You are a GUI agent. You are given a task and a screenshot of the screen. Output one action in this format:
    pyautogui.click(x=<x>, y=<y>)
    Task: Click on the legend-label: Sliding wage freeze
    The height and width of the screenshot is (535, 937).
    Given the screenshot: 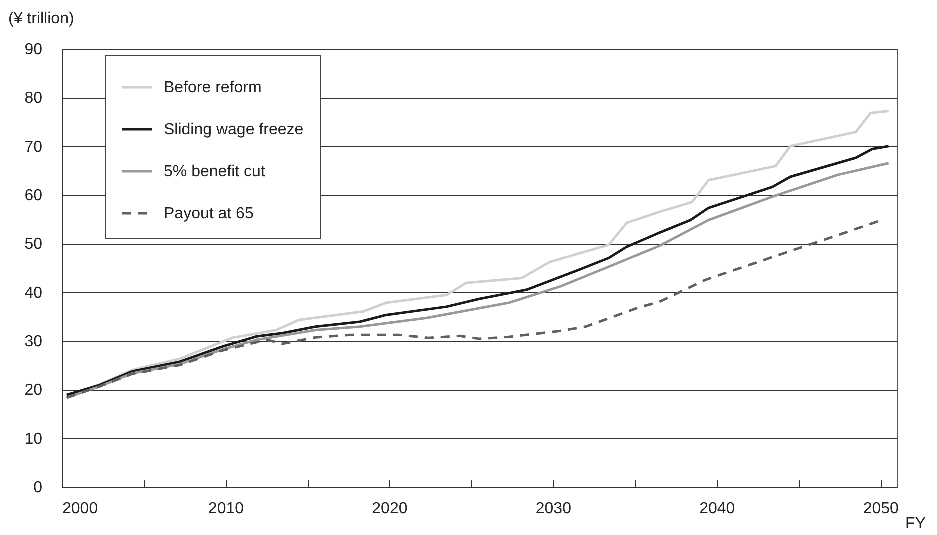 What is the action you would take?
    pyautogui.click(x=234, y=130)
    